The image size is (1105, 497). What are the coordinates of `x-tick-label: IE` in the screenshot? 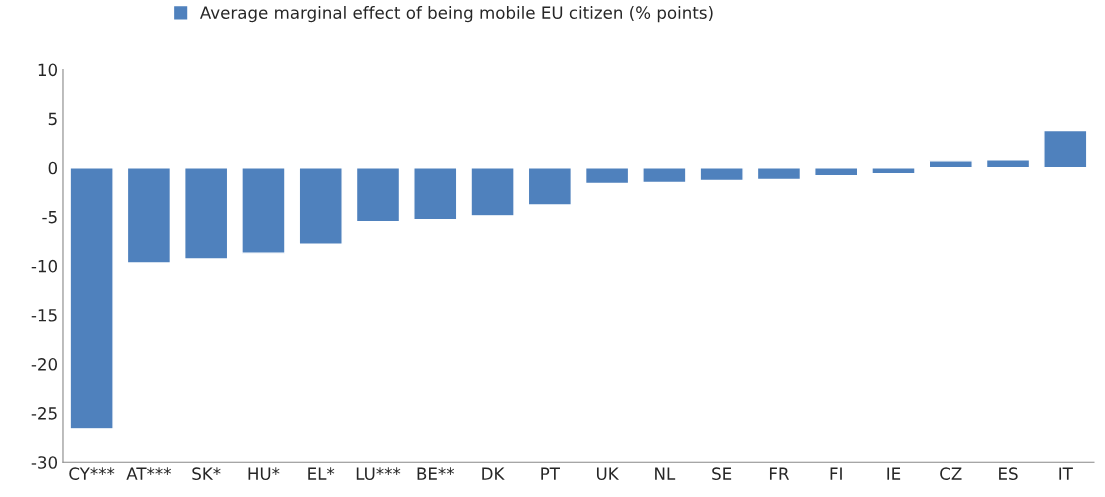 It's located at (894, 473).